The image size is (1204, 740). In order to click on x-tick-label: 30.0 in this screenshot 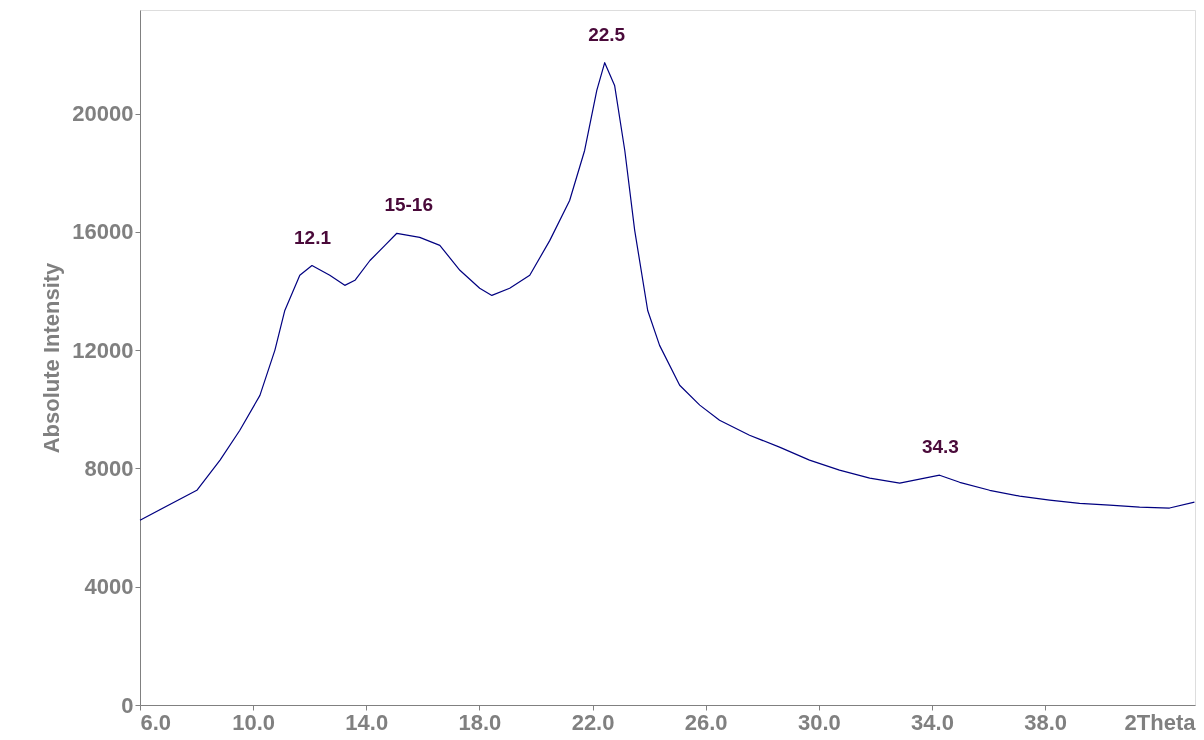, I will do `click(819, 722)`.